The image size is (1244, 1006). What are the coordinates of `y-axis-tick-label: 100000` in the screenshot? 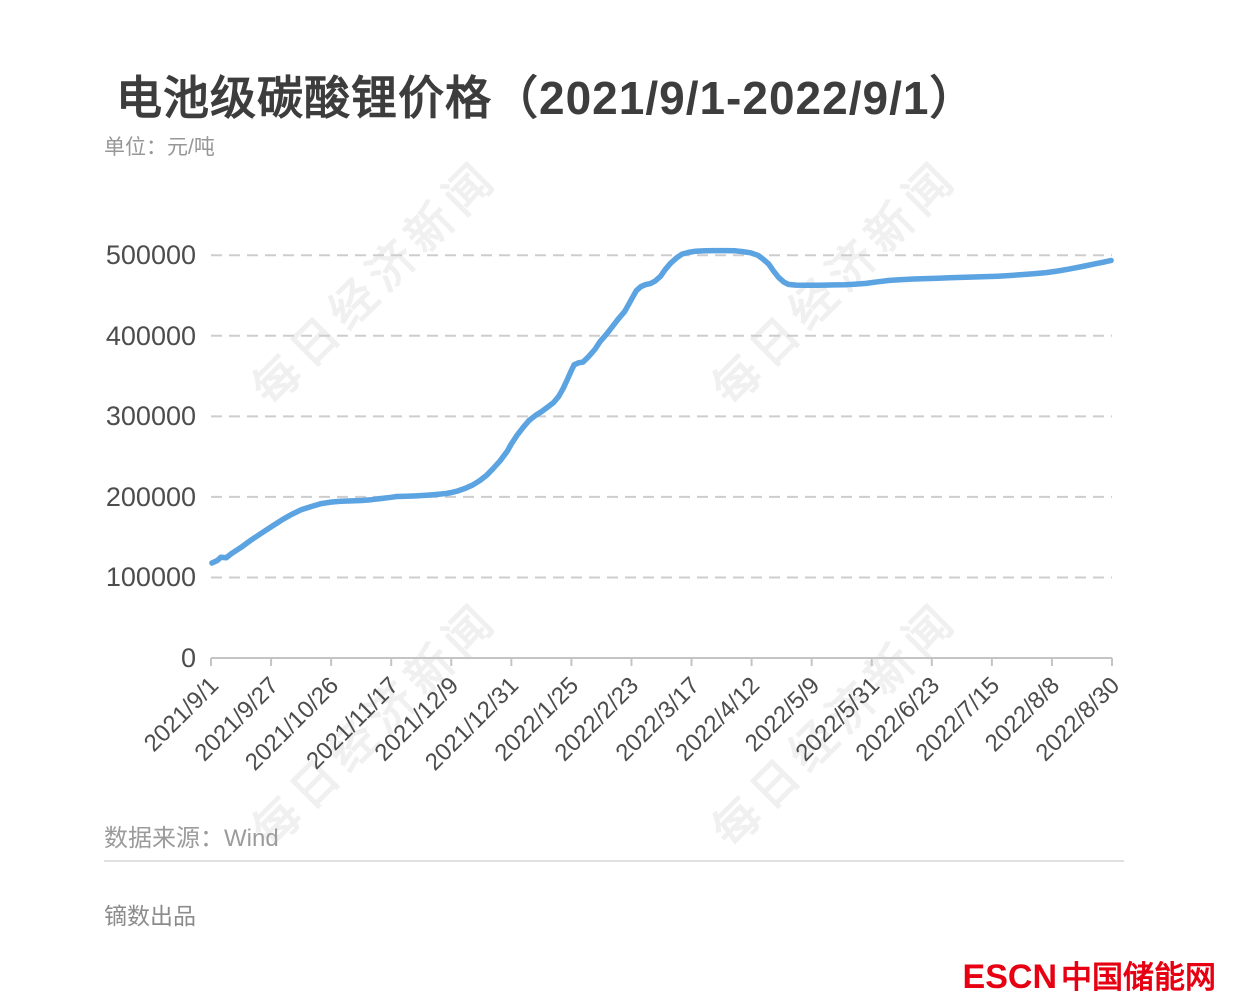 It's located at (150, 577).